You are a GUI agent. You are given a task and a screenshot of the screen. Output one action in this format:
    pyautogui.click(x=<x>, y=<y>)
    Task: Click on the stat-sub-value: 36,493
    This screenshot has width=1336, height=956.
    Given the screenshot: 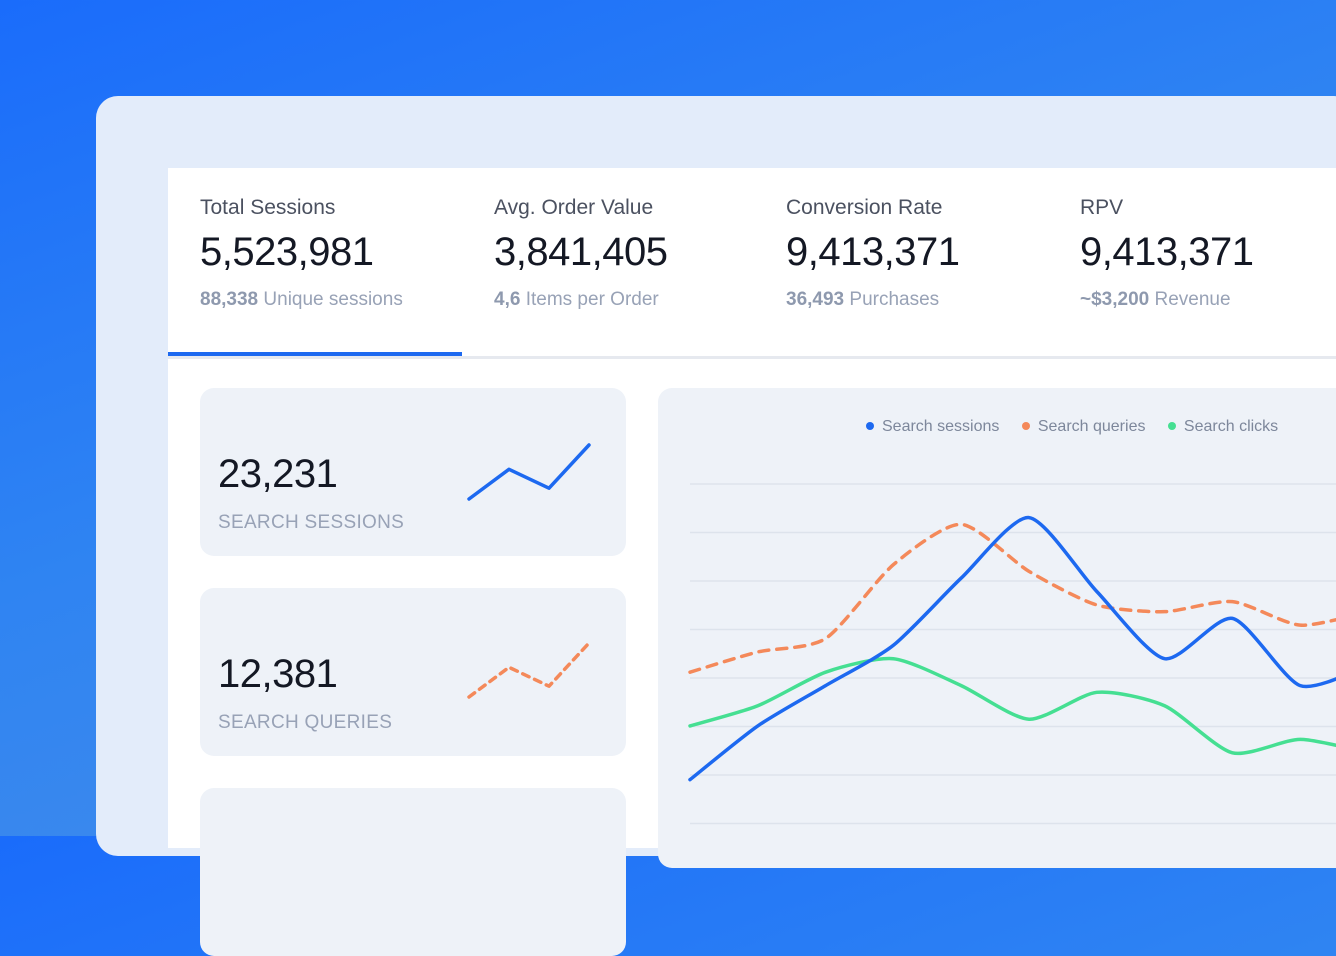 What is the action you would take?
    pyautogui.click(x=815, y=299)
    